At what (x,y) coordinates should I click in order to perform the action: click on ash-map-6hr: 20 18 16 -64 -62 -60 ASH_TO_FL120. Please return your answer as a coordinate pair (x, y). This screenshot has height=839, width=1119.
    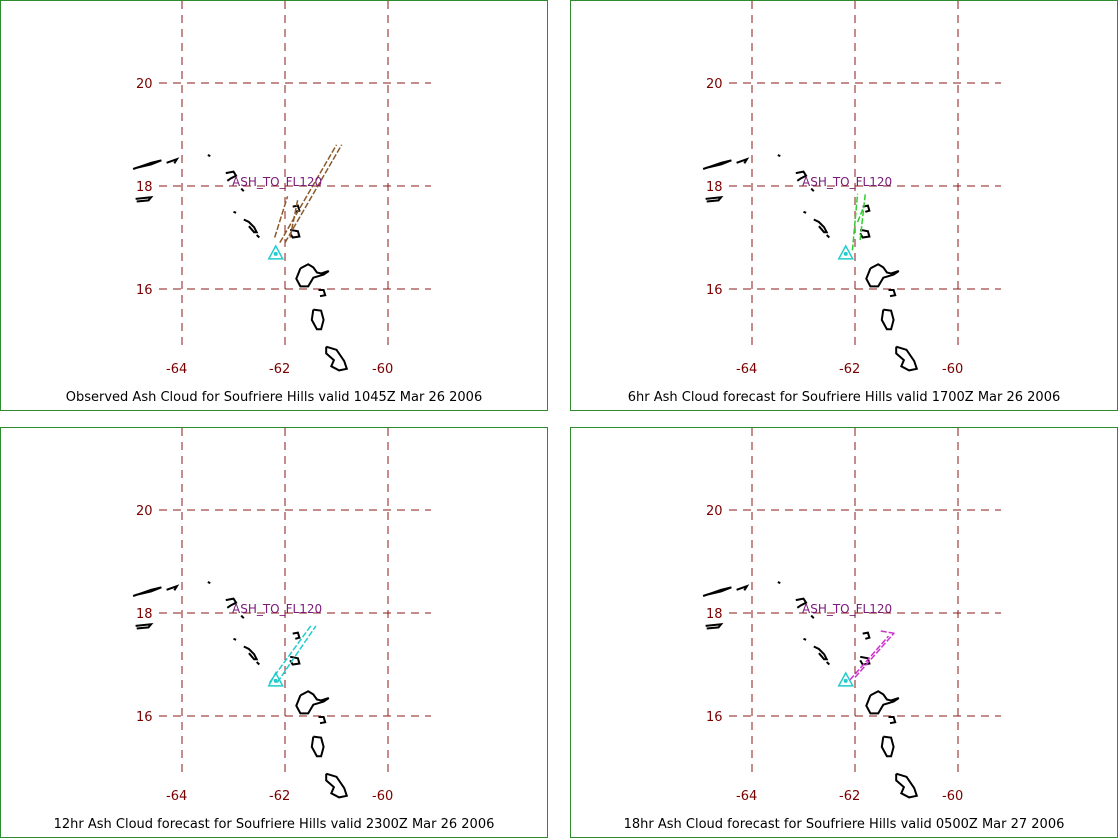
    Looking at the image, I should click on (851, 189).